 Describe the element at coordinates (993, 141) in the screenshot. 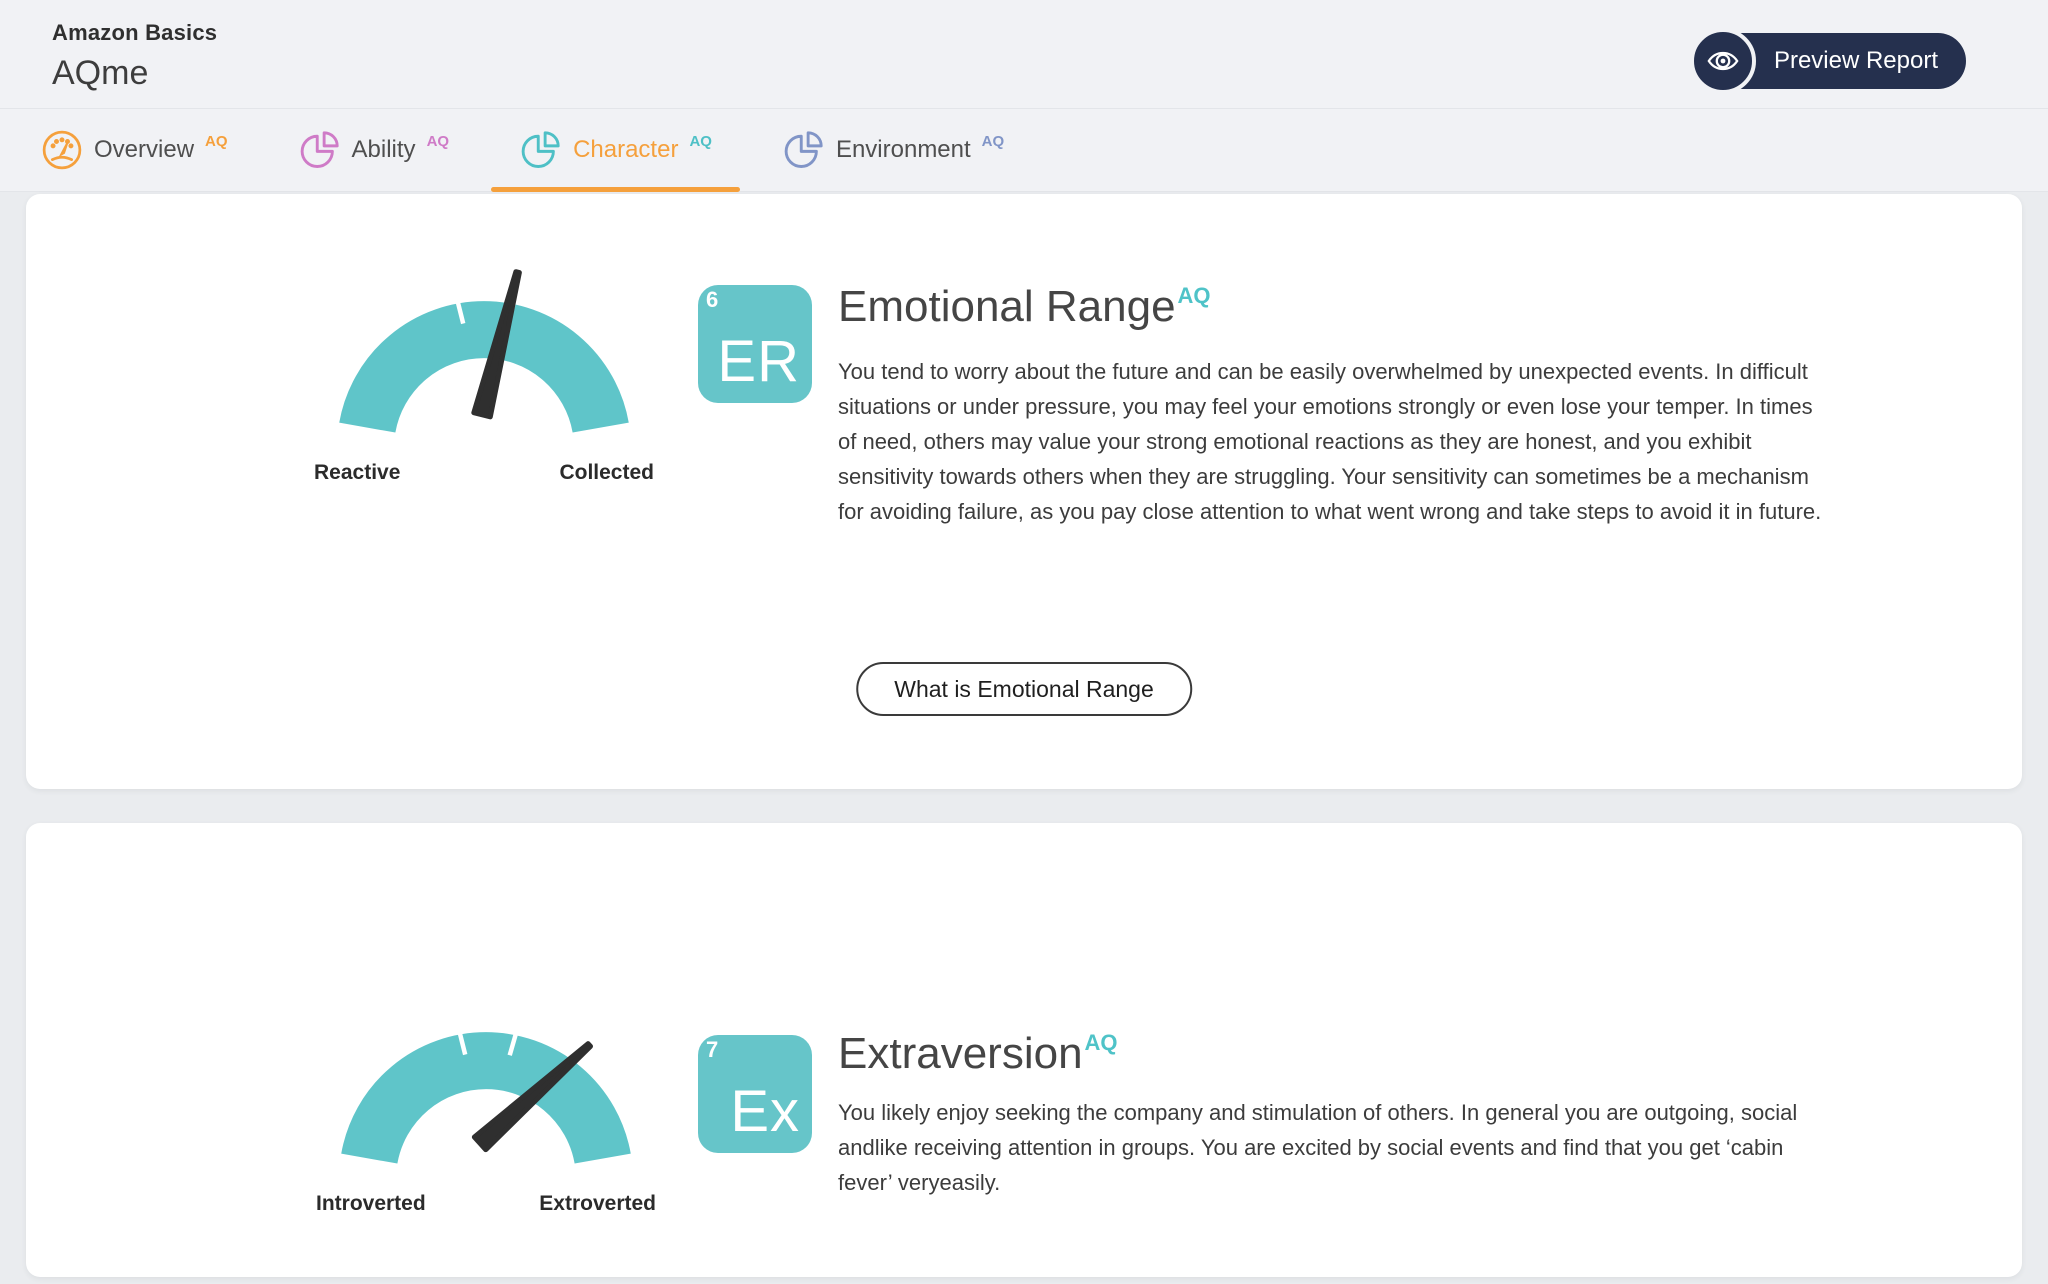

I see `tab-environment-aq-sup: AQ` at that location.